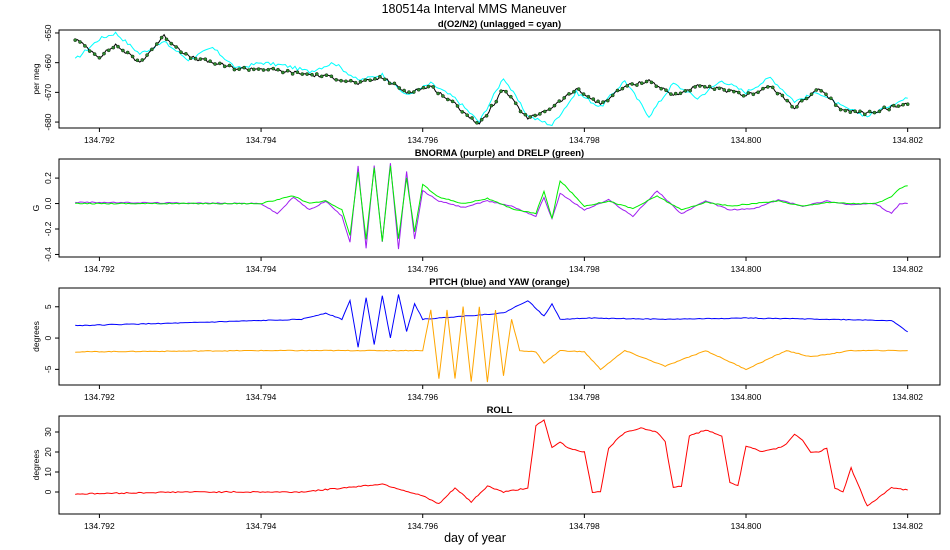  What do you see at coordinates (48, 369) in the screenshot?
I see `y-tick-label: -5` at bounding box center [48, 369].